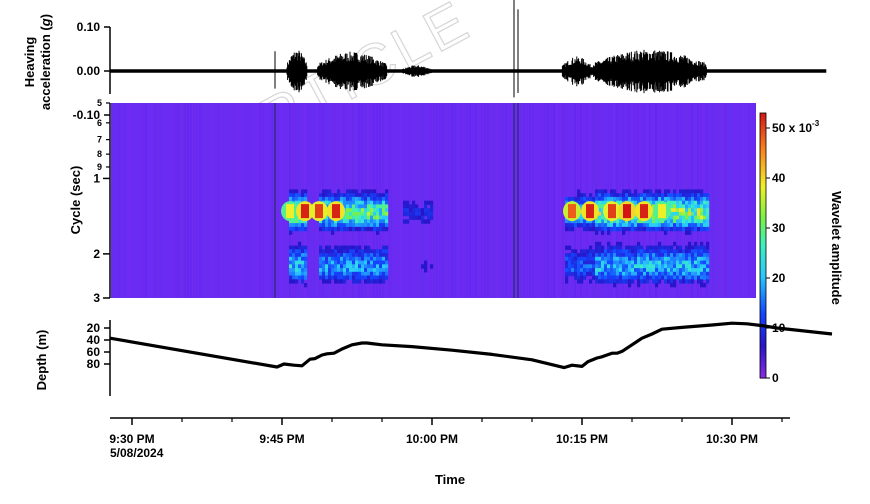  Describe the element at coordinates (131, 439) in the screenshot. I see `time-tick-label: 9:30 PM` at that location.